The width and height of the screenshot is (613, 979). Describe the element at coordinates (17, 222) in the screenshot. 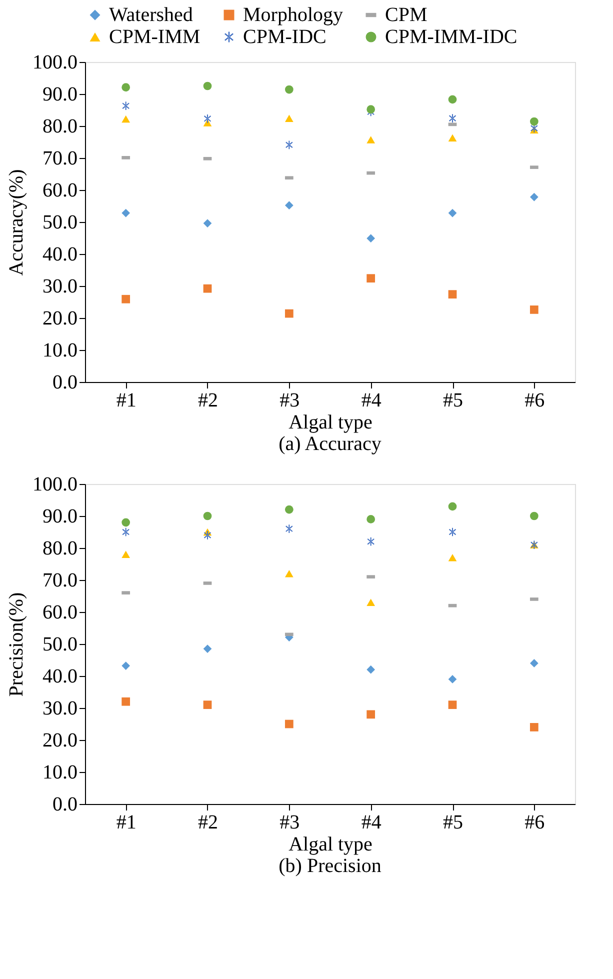

I see `y-axis-title: Accuracy(%)` at that location.